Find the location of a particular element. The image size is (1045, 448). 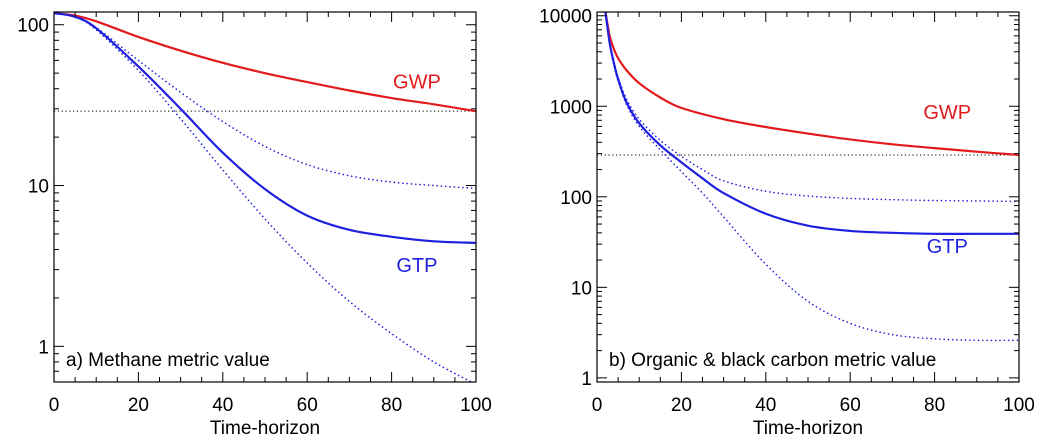

y-tick-label: 1000 is located at coordinates (571, 107).